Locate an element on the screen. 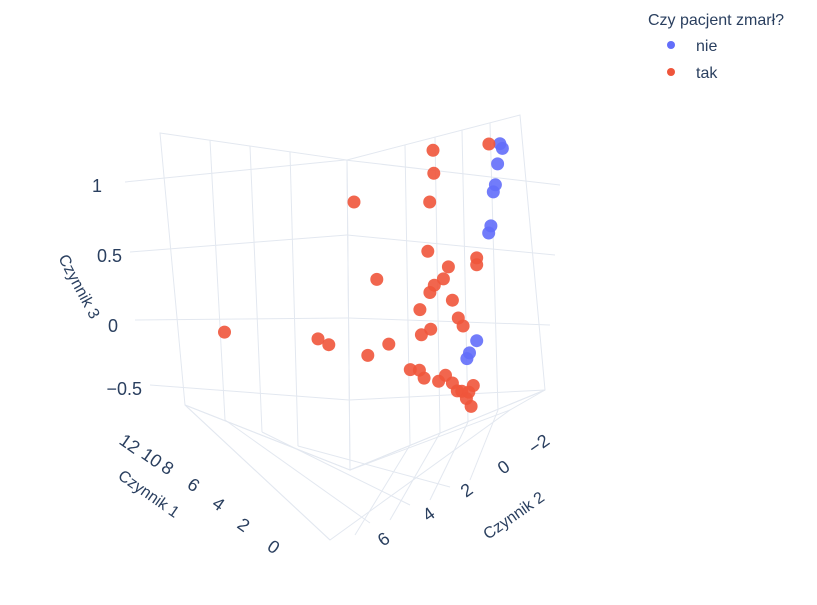 The width and height of the screenshot is (817, 605). legend-label-nie: nie is located at coordinates (706, 46).